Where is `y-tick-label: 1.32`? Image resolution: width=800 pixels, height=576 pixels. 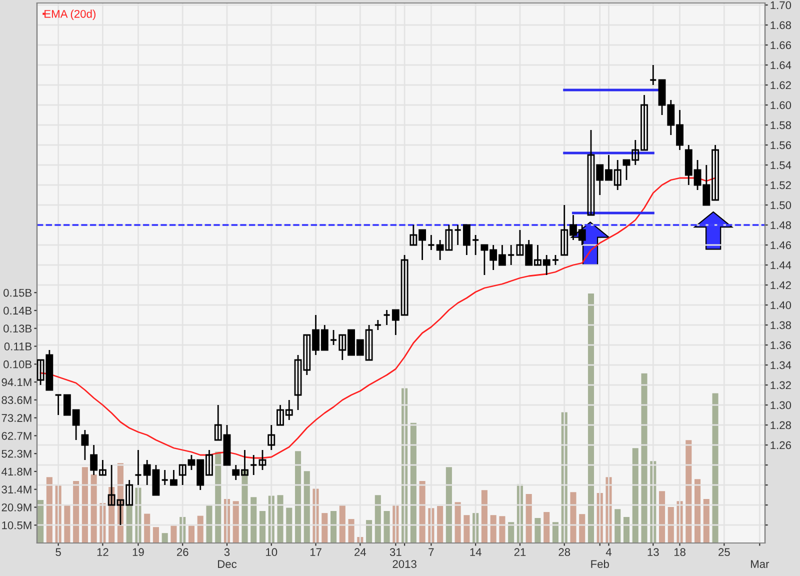
y-tick-label: 1.32 is located at coordinates (780, 385).